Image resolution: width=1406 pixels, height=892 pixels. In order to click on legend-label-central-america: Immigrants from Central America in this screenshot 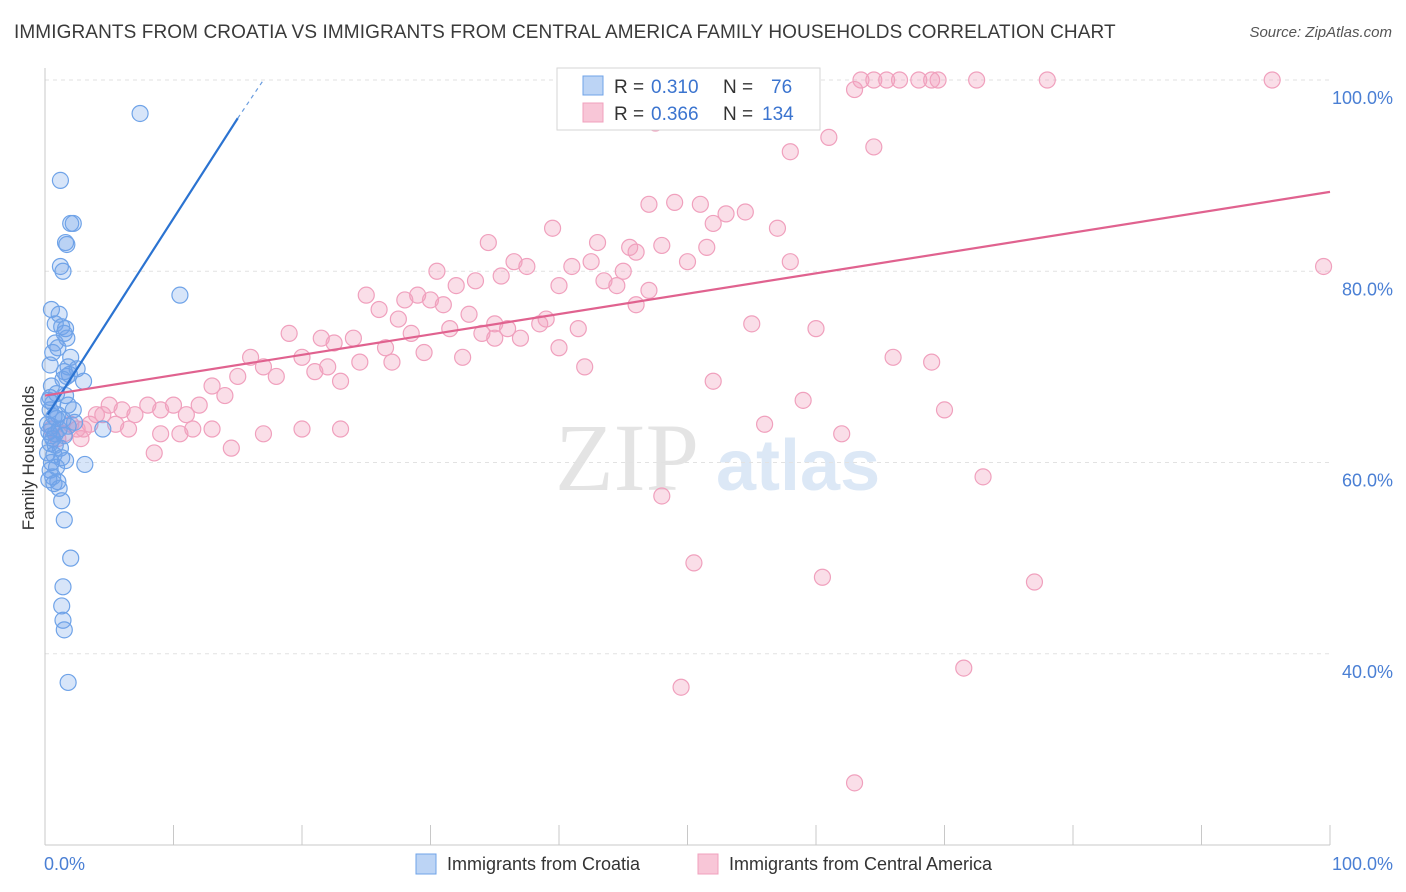, I will do `click(861, 864)`.